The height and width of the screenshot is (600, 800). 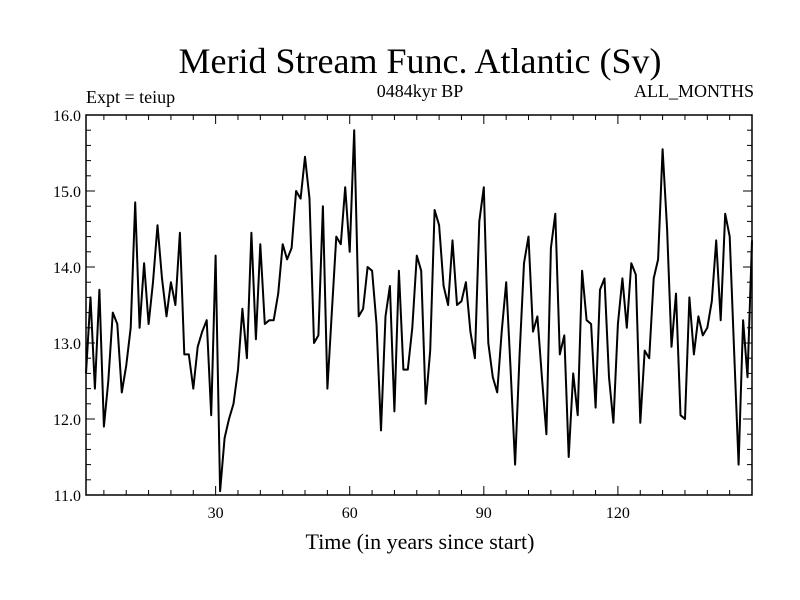 What do you see at coordinates (67, 420) in the screenshot?
I see `y-tick-label: 12.0` at bounding box center [67, 420].